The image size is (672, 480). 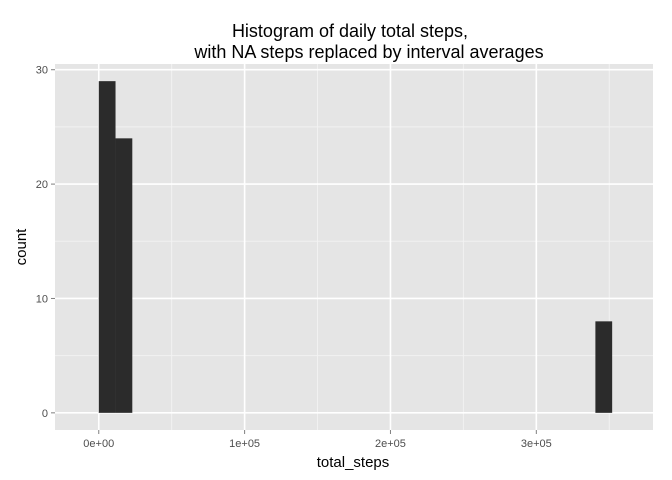 I want to click on y-axis-title: count, so click(x=21, y=247).